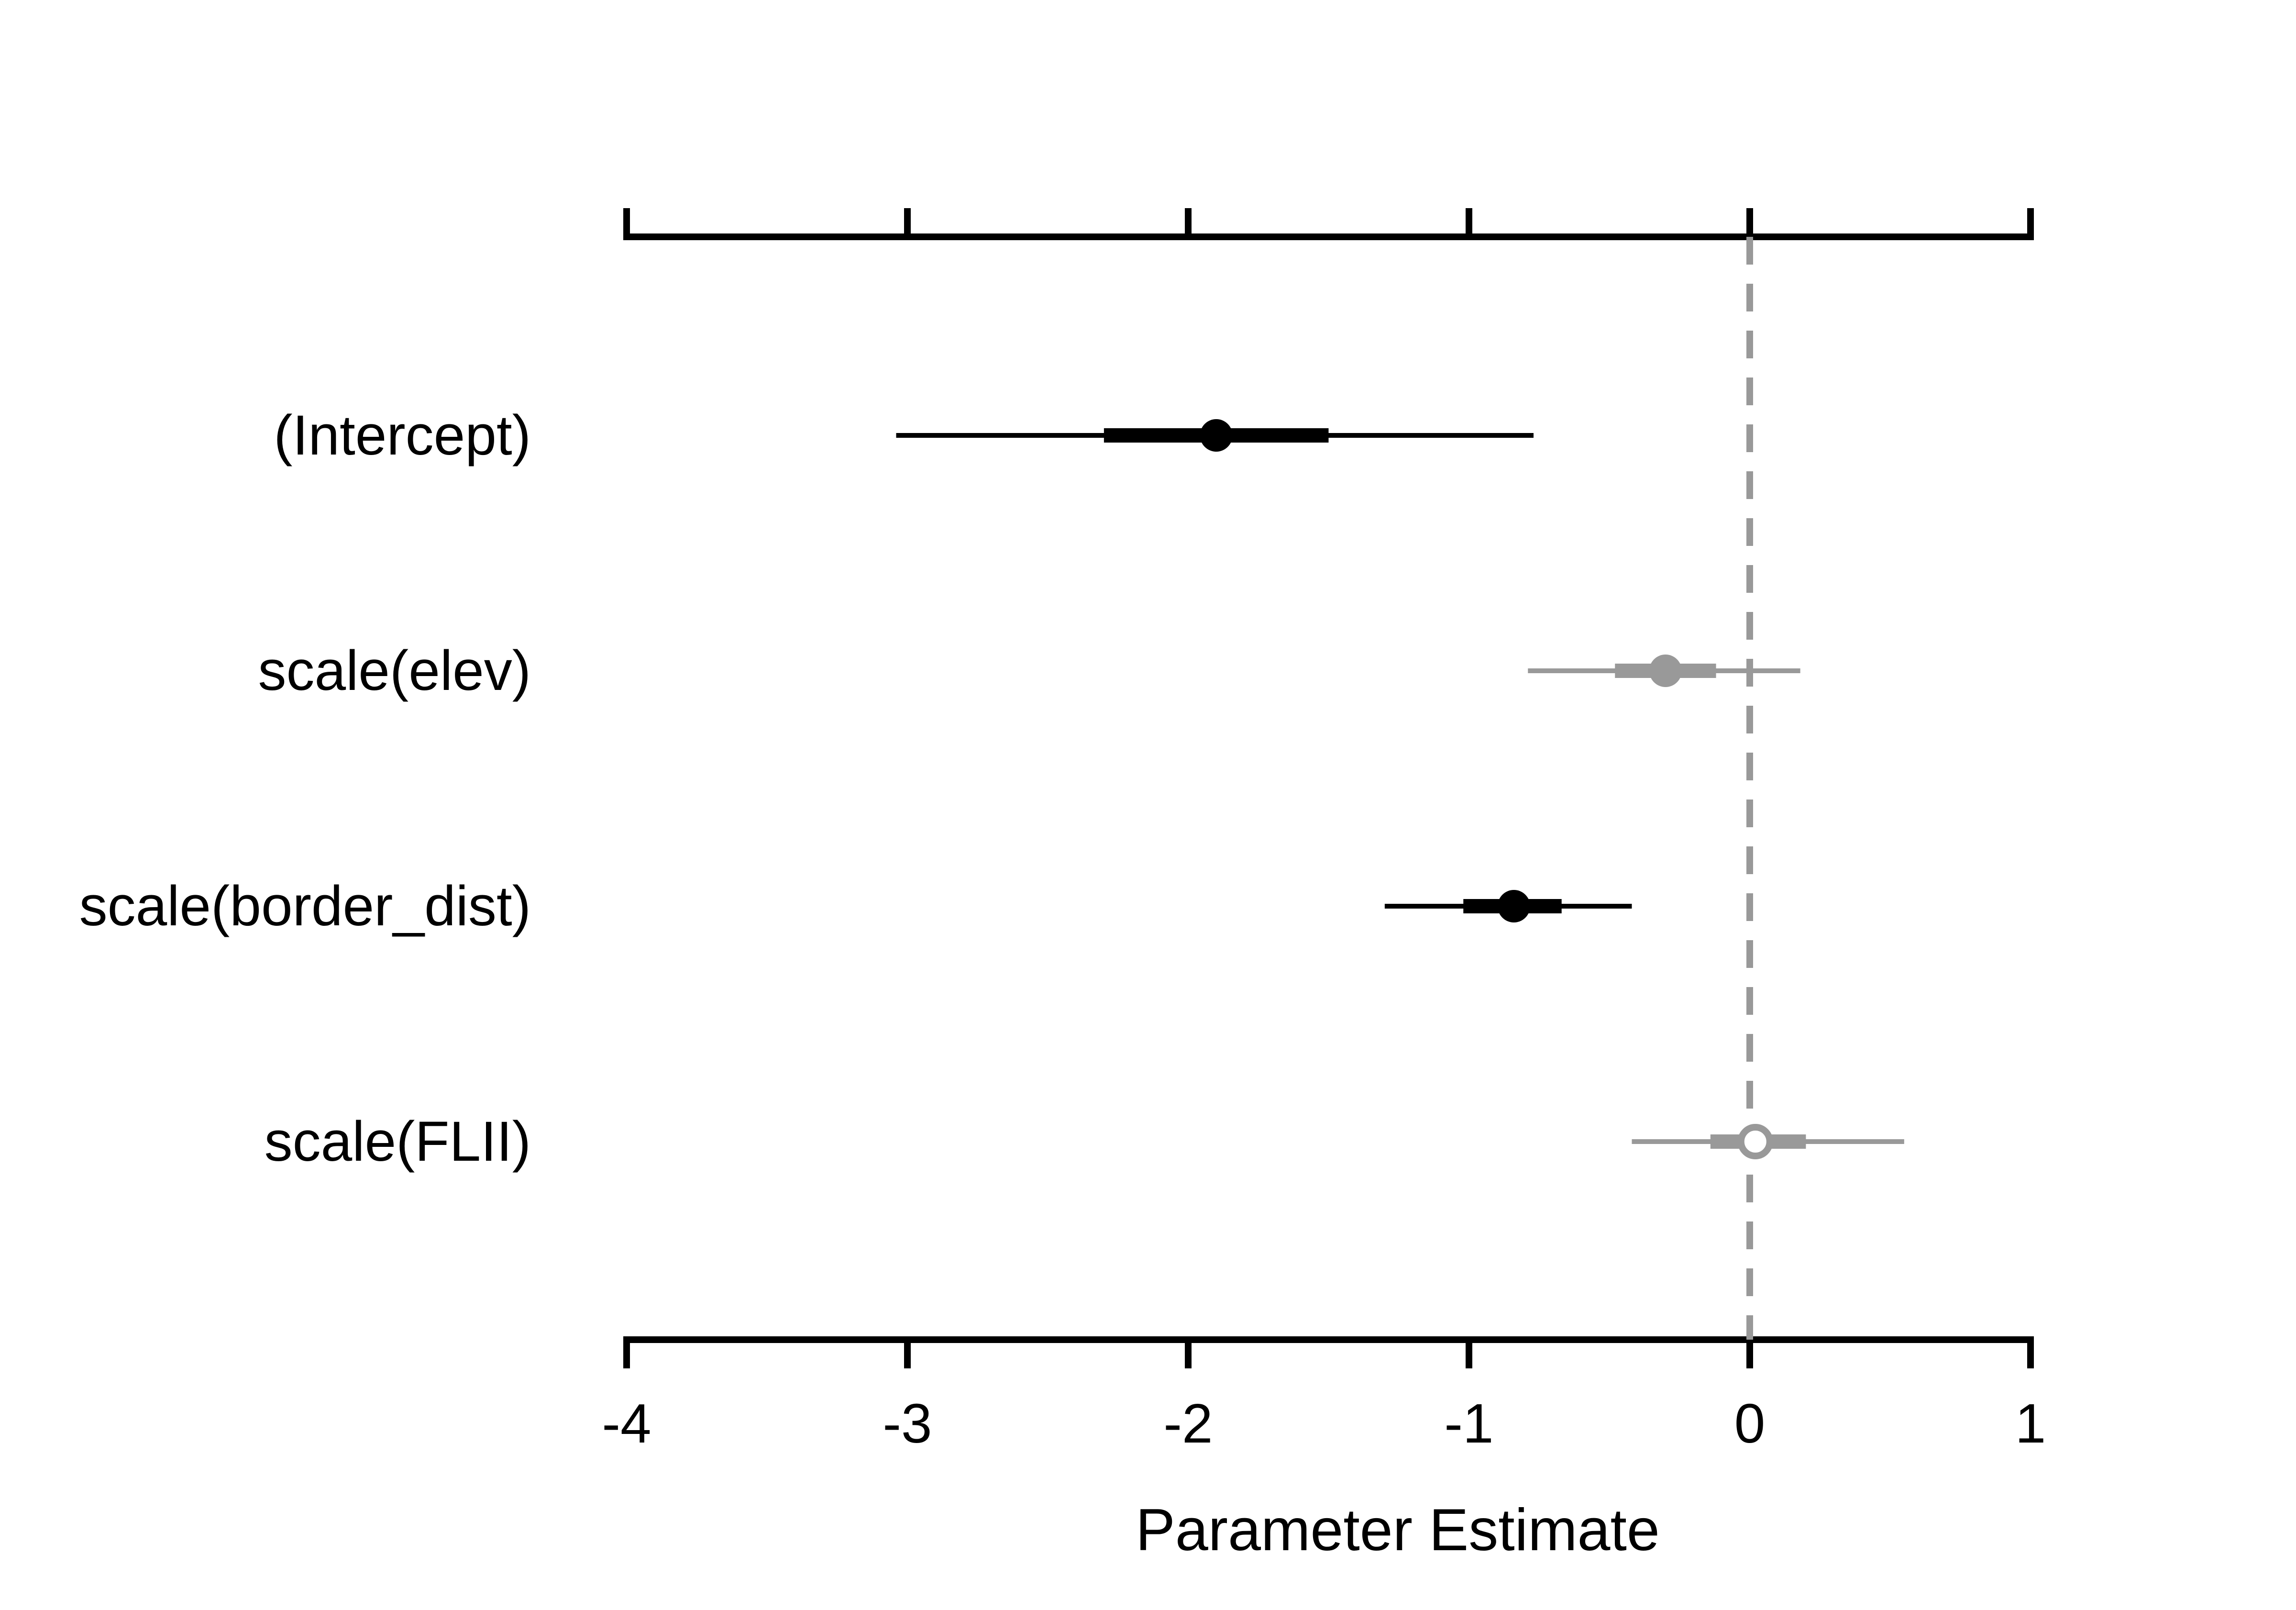  I want to click on x-tick-label: -4, so click(626, 1423).